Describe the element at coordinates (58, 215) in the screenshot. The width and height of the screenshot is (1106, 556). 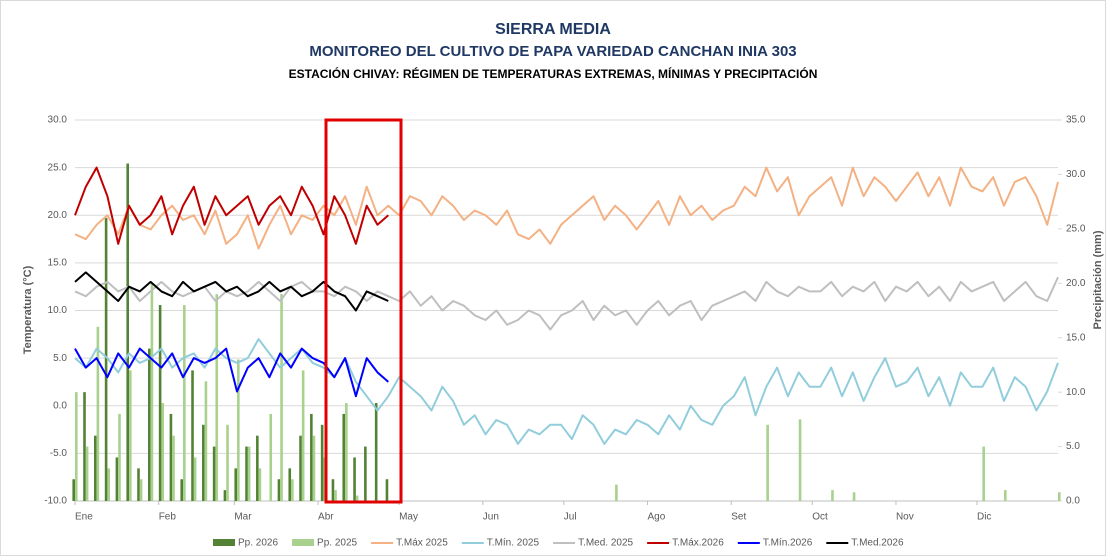
I see `y-tick-label: 20.0` at that location.